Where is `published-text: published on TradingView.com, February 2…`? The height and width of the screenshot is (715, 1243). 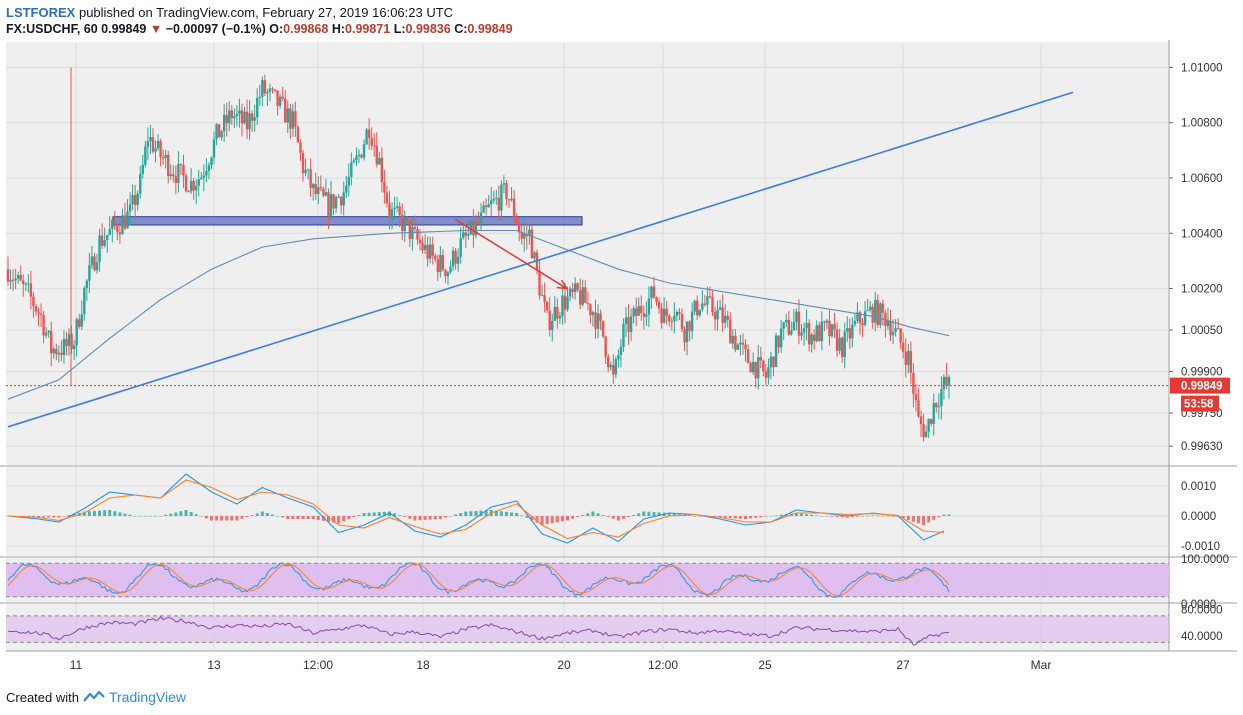
published-text: published on TradingView.com, February 2… is located at coordinates (266, 12).